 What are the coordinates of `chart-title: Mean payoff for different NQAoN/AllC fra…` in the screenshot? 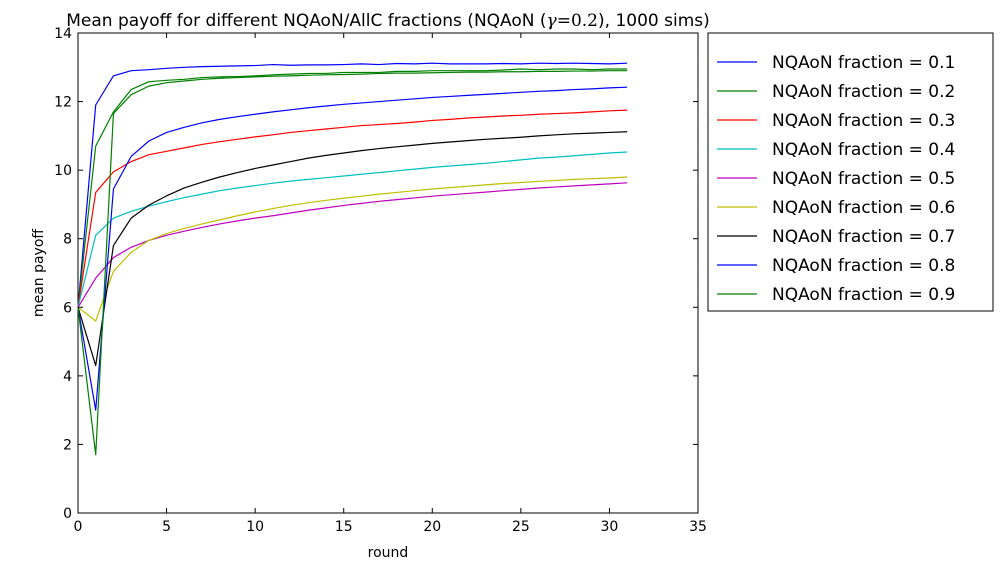 It's located at (388, 21).